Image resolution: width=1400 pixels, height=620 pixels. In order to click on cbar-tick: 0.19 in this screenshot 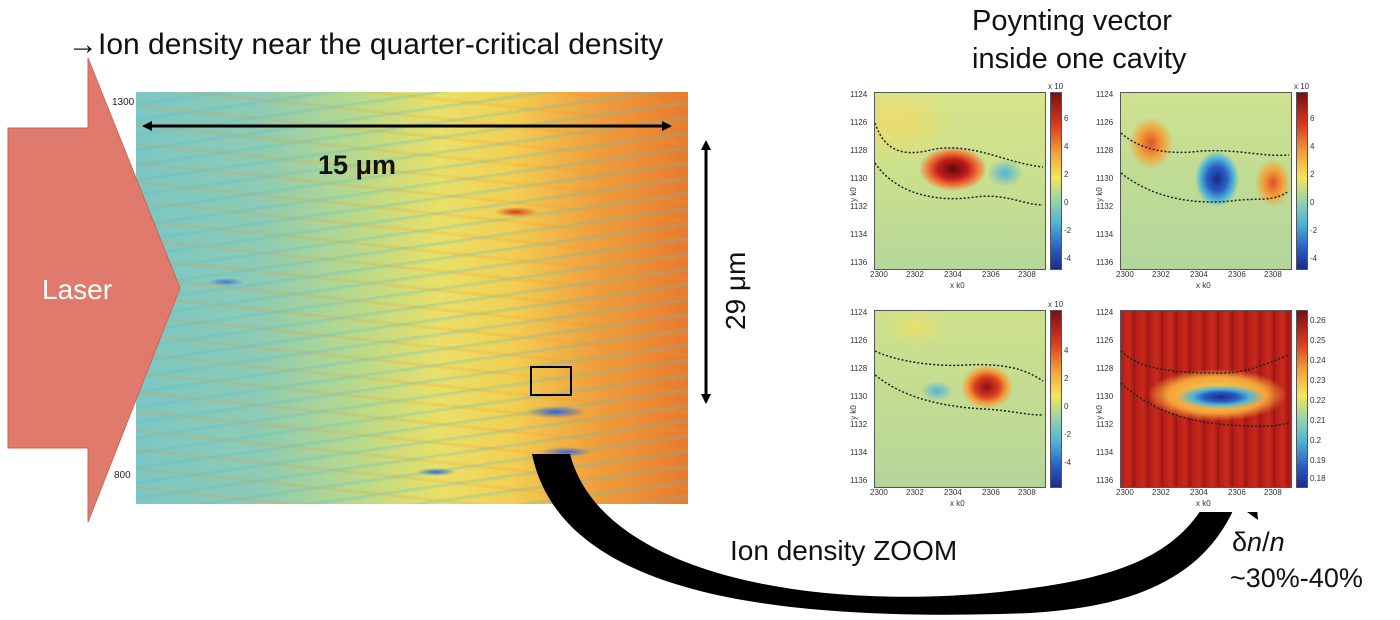, I will do `click(1318, 460)`.